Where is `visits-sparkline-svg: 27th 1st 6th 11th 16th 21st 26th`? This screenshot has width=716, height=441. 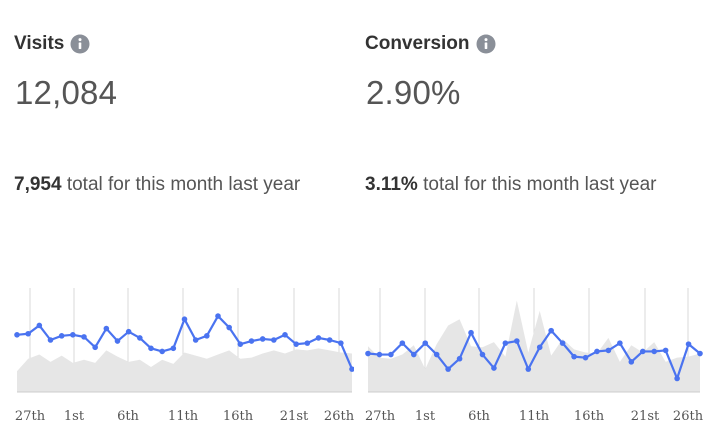
visits-sparkline-svg: 27th 1st 6th 11th 16th 21st 26th is located at coordinates (184, 356).